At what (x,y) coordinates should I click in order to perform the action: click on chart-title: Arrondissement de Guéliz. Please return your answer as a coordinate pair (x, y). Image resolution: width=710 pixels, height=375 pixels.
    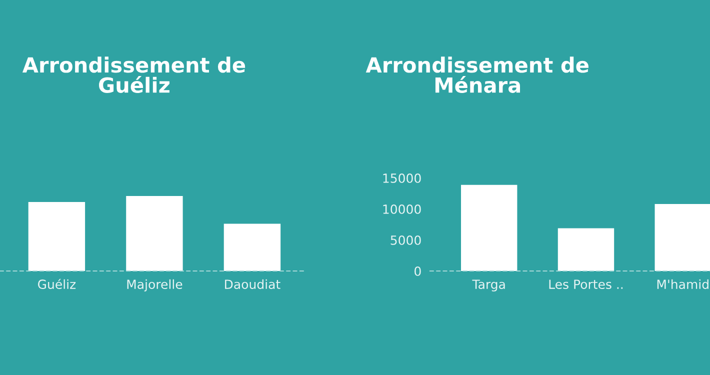
    Looking at the image, I should click on (134, 74).